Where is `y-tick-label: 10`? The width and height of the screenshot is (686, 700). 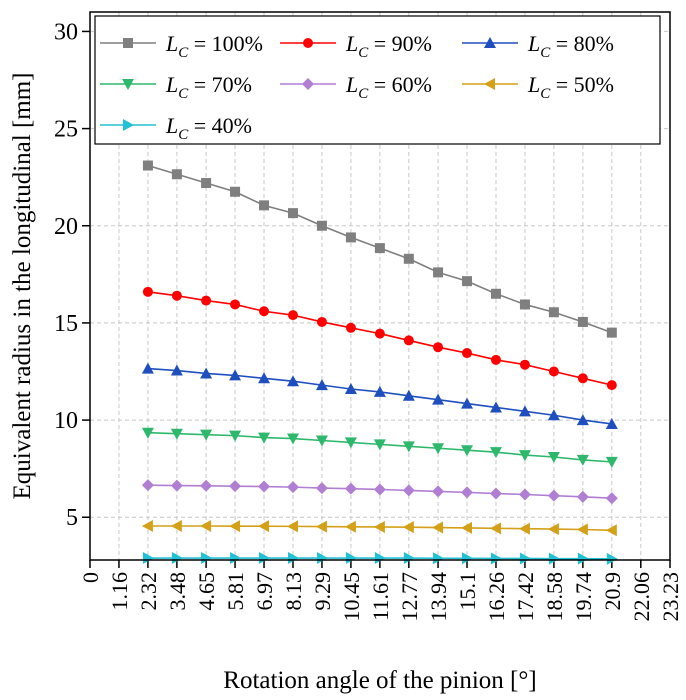 y-tick-label: 10 is located at coordinates (66, 421).